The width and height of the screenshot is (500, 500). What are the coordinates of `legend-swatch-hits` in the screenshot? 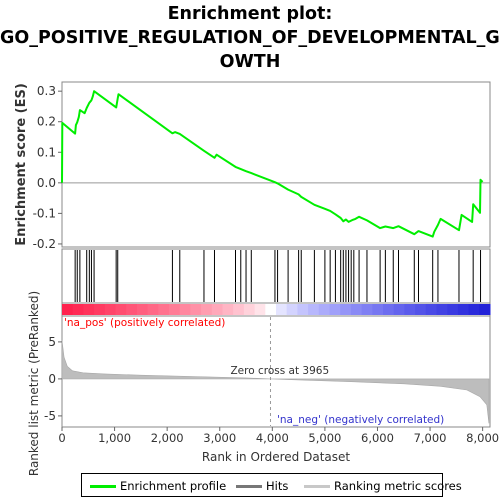 It's located at (249, 486).